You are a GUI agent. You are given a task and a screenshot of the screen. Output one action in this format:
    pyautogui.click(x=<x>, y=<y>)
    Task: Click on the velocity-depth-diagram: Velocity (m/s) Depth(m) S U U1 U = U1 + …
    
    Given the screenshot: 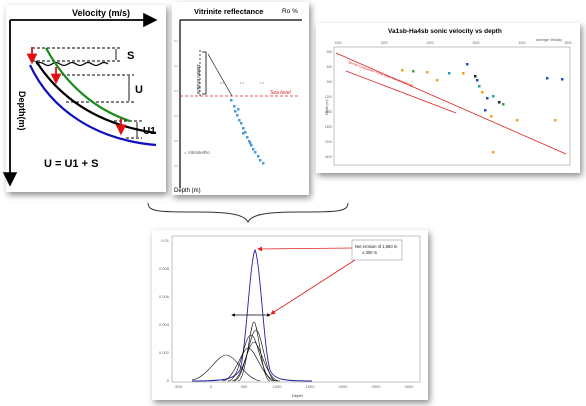 What is the action you would take?
    pyautogui.click(x=80, y=97)
    